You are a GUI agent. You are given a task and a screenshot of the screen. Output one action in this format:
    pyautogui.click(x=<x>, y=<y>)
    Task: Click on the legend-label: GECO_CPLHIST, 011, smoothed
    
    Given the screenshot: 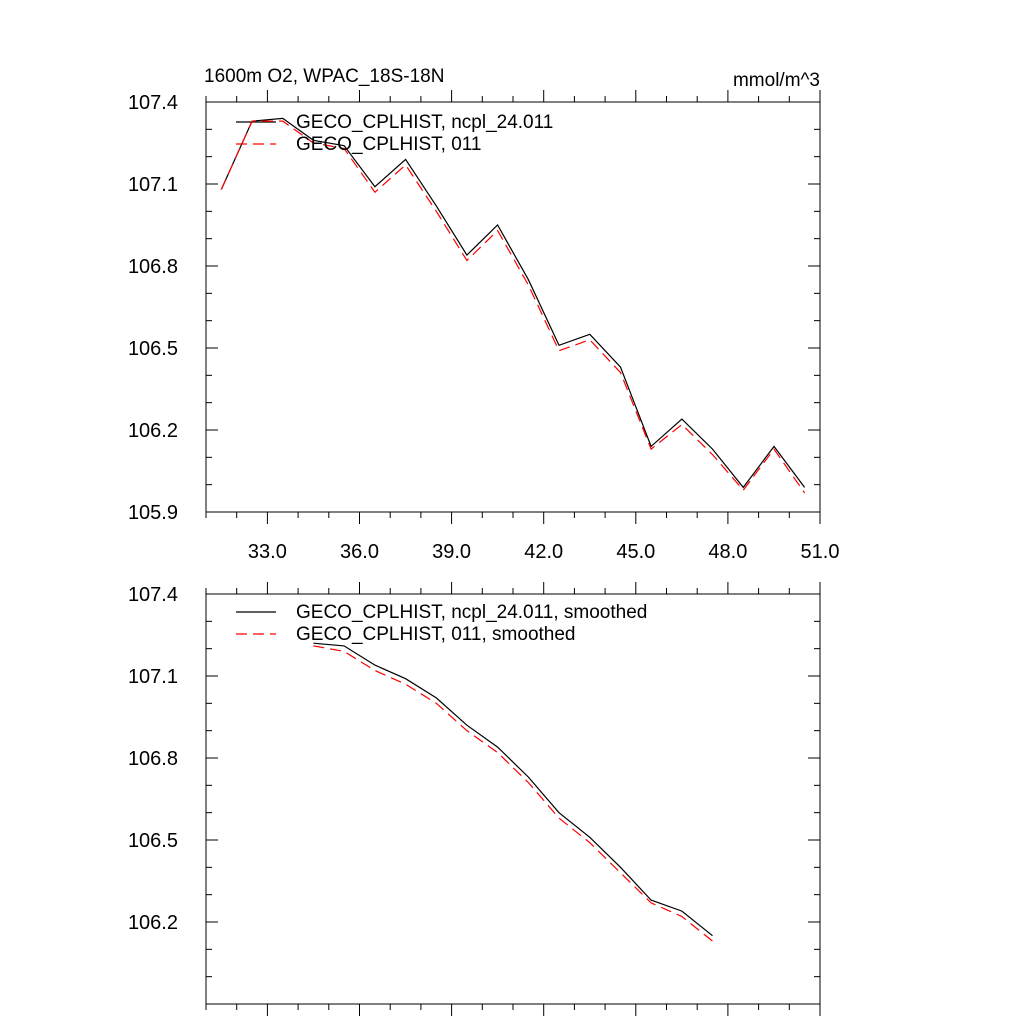 What is the action you would take?
    pyautogui.click(x=436, y=634)
    